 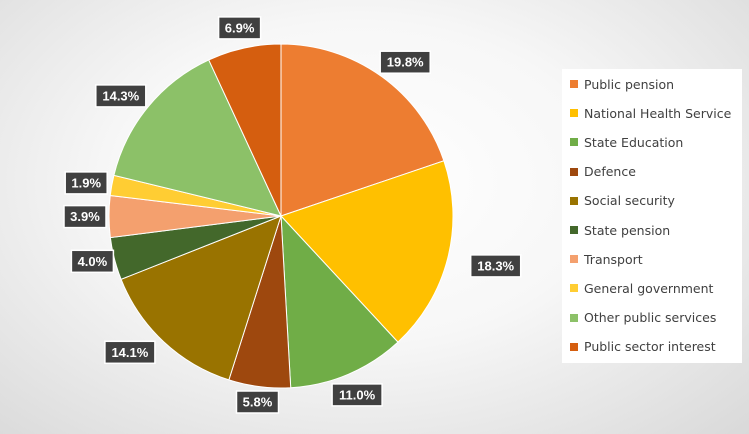 I want to click on legend-label: General government, so click(x=649, y=288).